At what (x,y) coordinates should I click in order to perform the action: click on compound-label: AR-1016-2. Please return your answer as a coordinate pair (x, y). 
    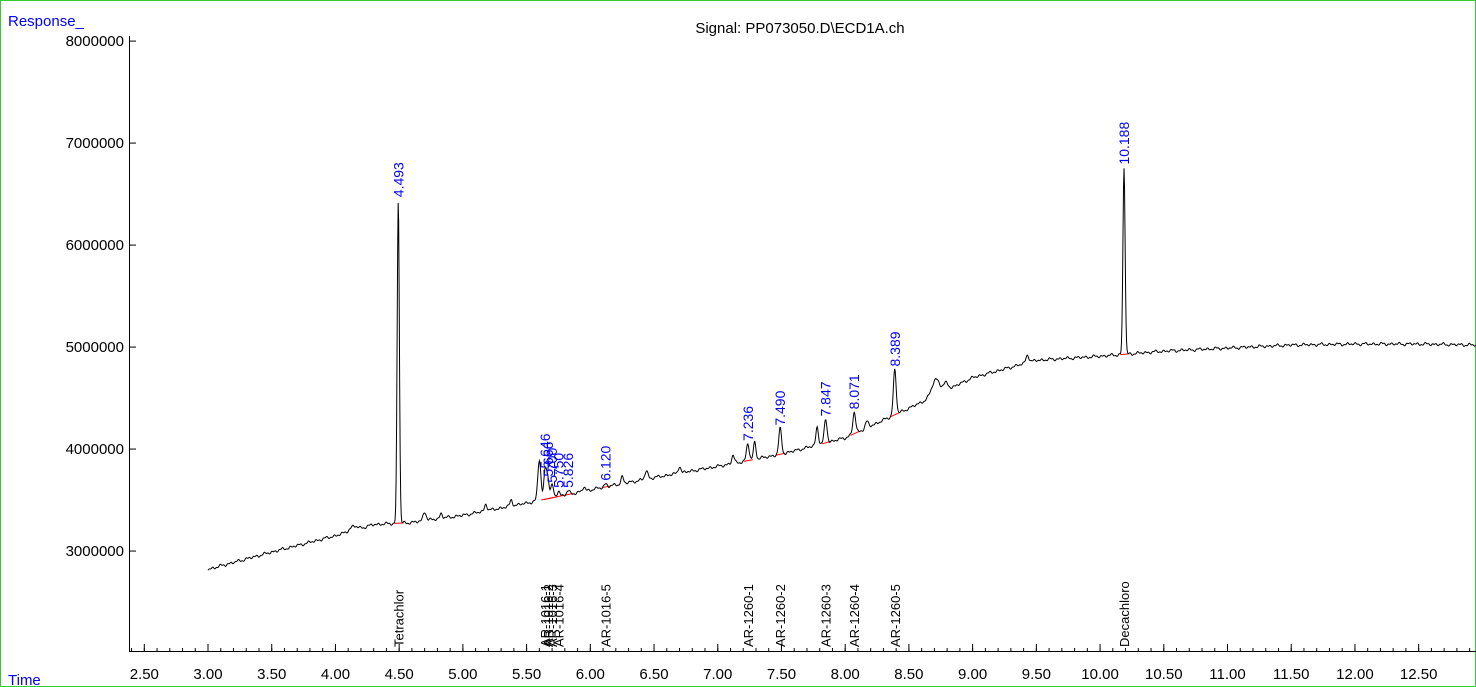
    Looking at the image, I should click on (548, 615).